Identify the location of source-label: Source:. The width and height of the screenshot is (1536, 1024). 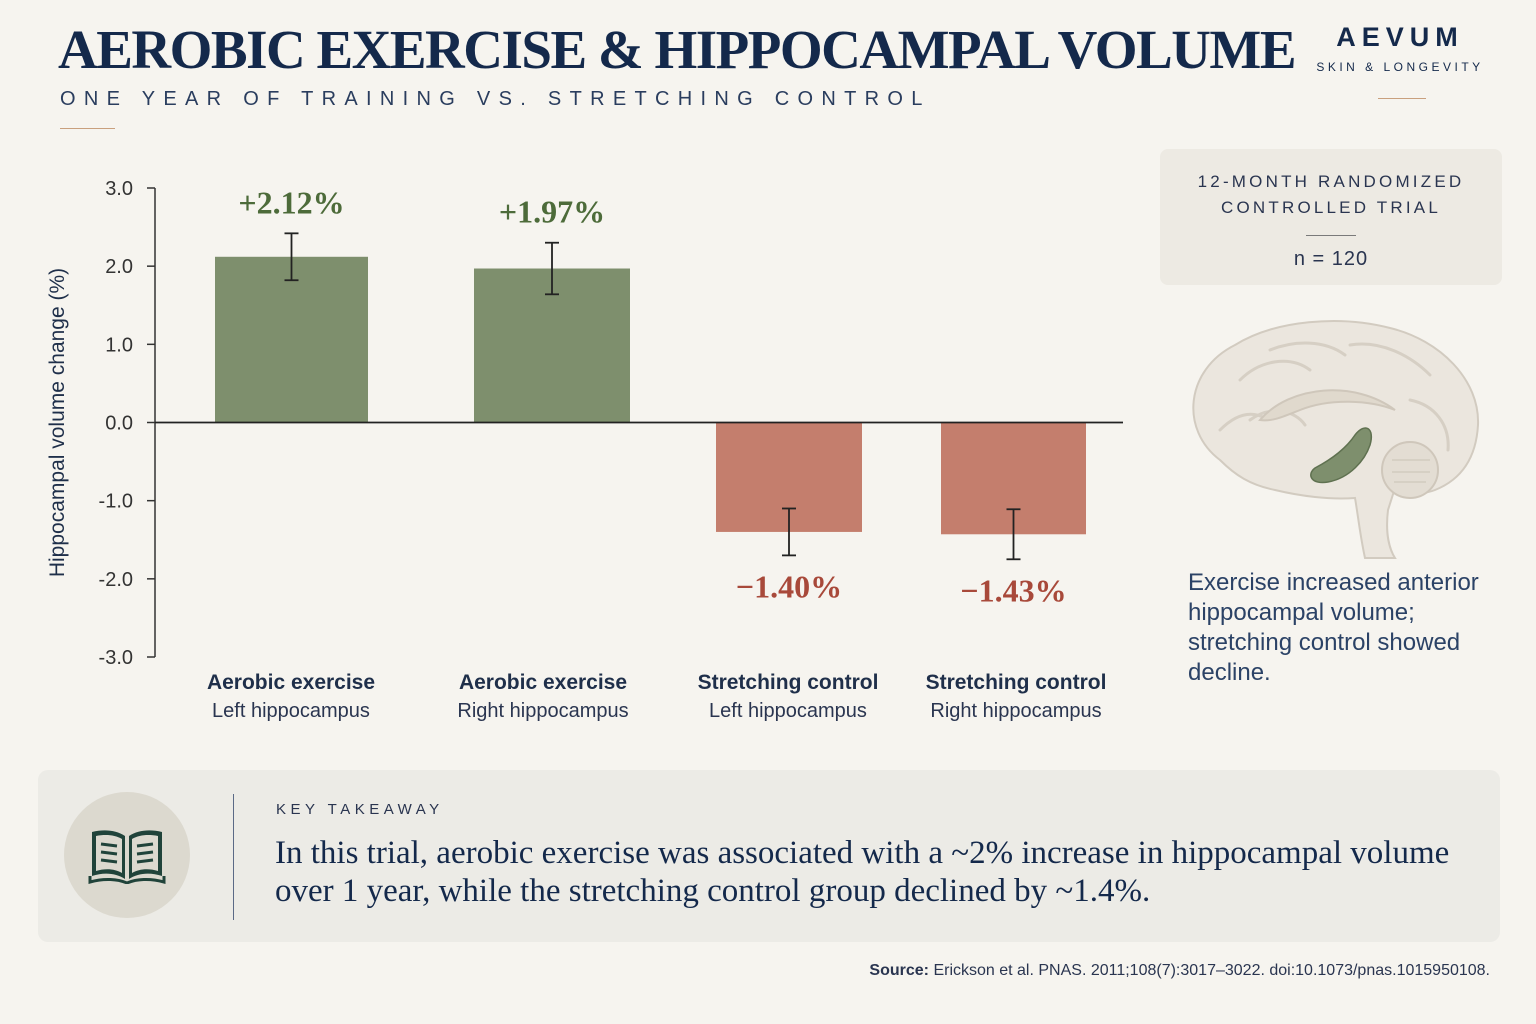
(899, 970).